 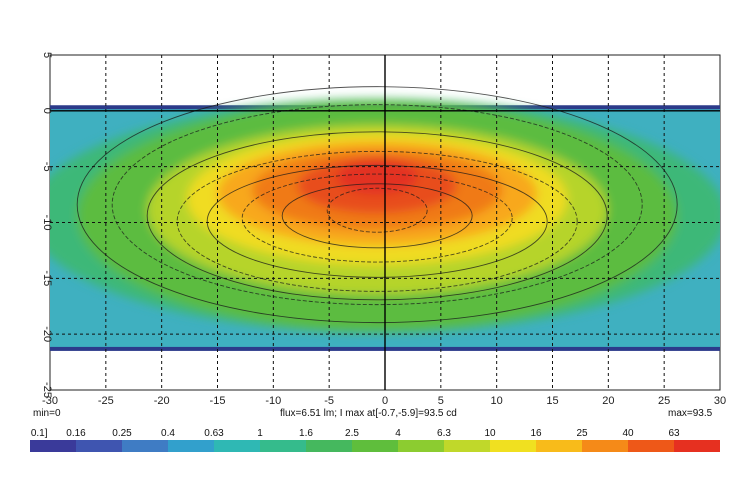 I want to click on colorbar-tick-label: 0.63, so click(x=214, y=433).